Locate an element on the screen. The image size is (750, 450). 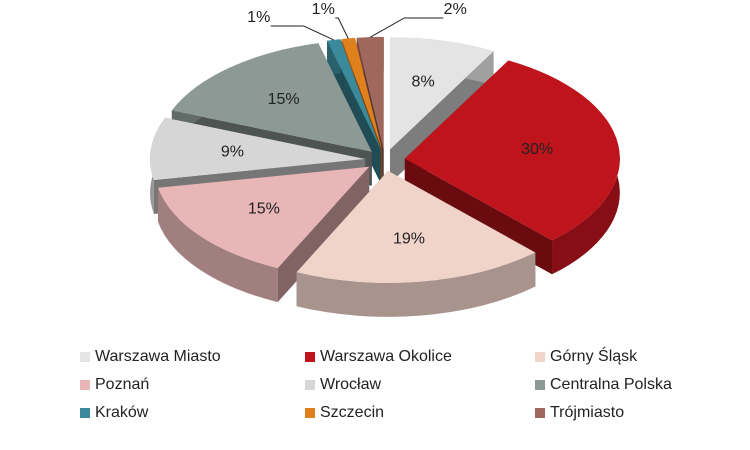
legend-label: Warszawa Miasto is located at coordinates (158, 356).